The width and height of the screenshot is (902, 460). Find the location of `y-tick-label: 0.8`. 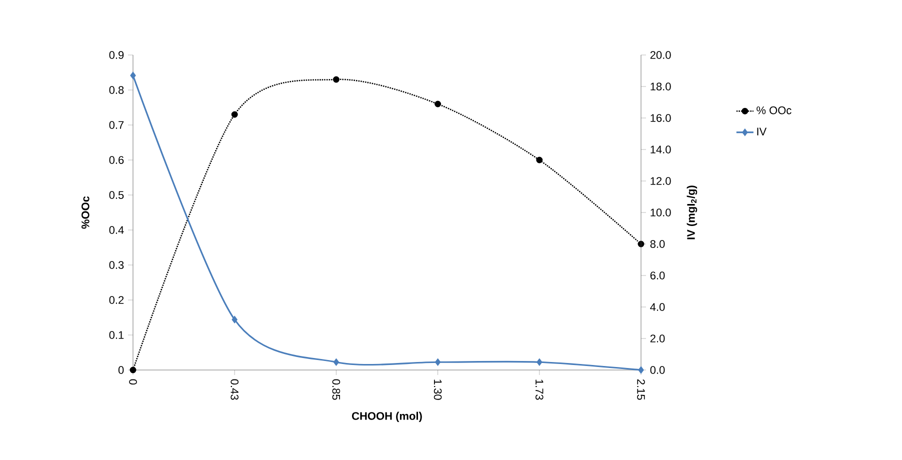

y-tick-label: 0.8 is located at coordinates (116, 90).